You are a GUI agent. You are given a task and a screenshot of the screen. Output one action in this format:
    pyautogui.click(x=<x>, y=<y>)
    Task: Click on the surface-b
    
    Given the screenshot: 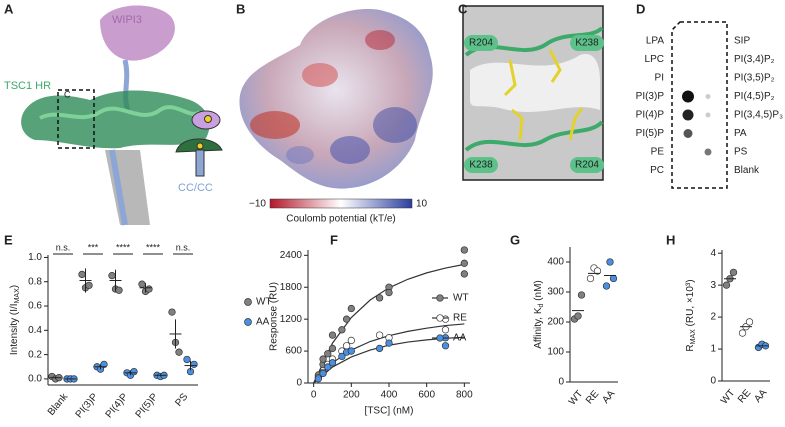 What is the action you would take?
    pyautogui.click(x=336, y=99)
    